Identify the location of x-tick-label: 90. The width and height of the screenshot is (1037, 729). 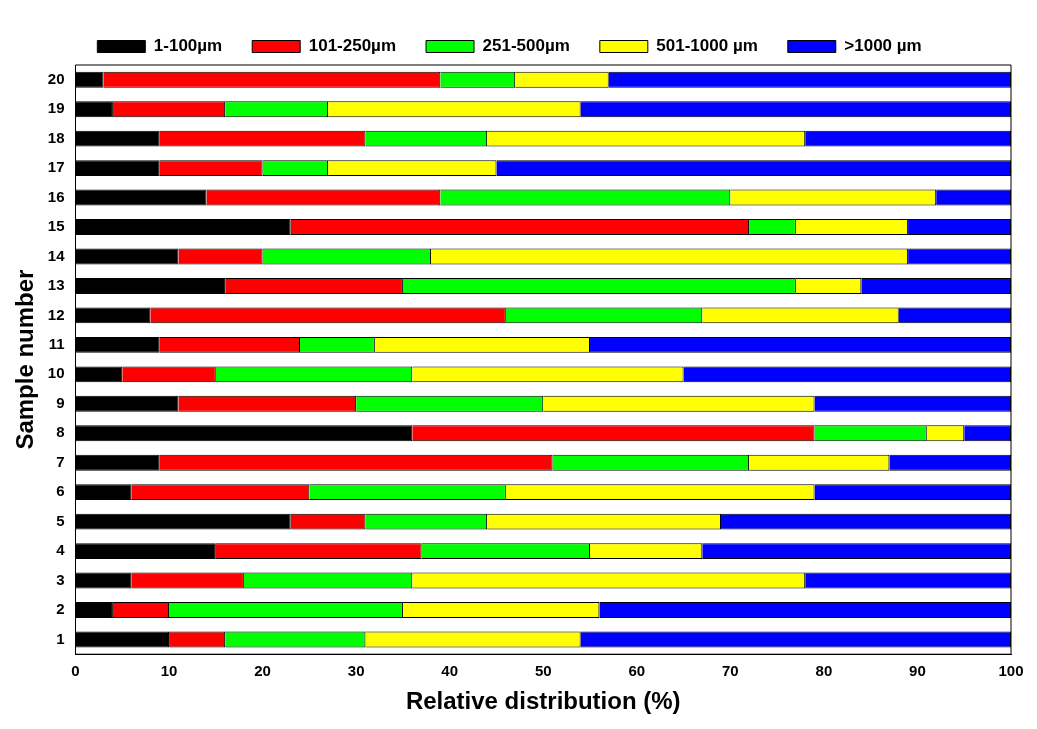
(917, 671).